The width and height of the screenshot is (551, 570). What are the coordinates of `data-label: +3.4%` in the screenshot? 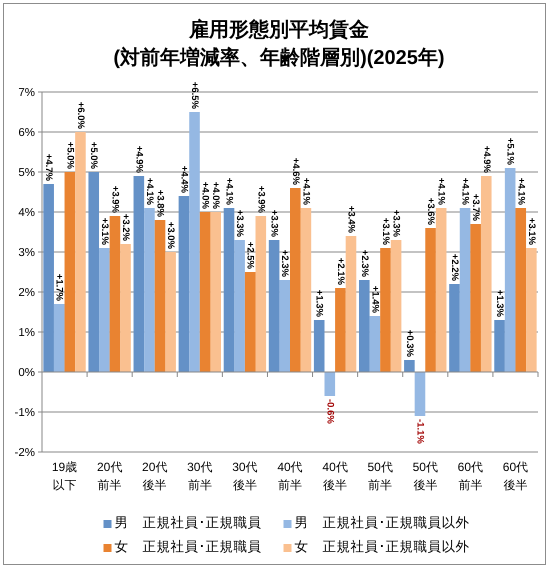 It's located at (350, 220).